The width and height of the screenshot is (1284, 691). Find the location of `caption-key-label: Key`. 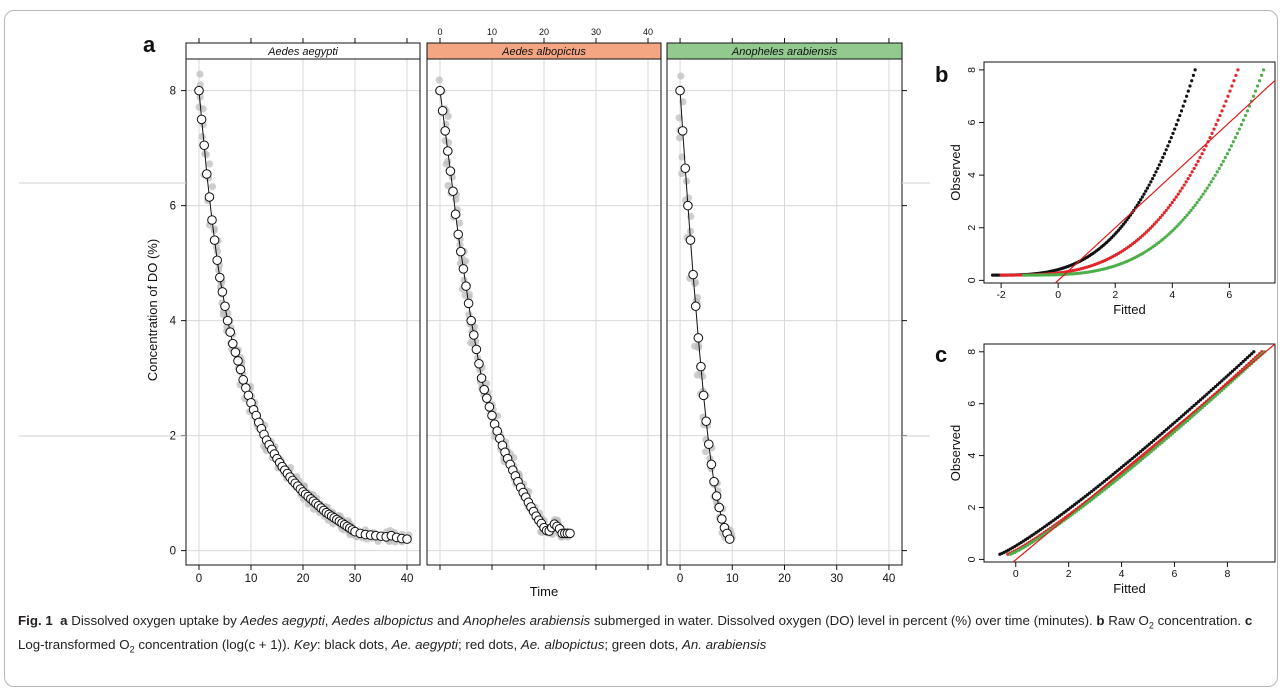

caption-key-label: Key is located at coordinates (305, 644).